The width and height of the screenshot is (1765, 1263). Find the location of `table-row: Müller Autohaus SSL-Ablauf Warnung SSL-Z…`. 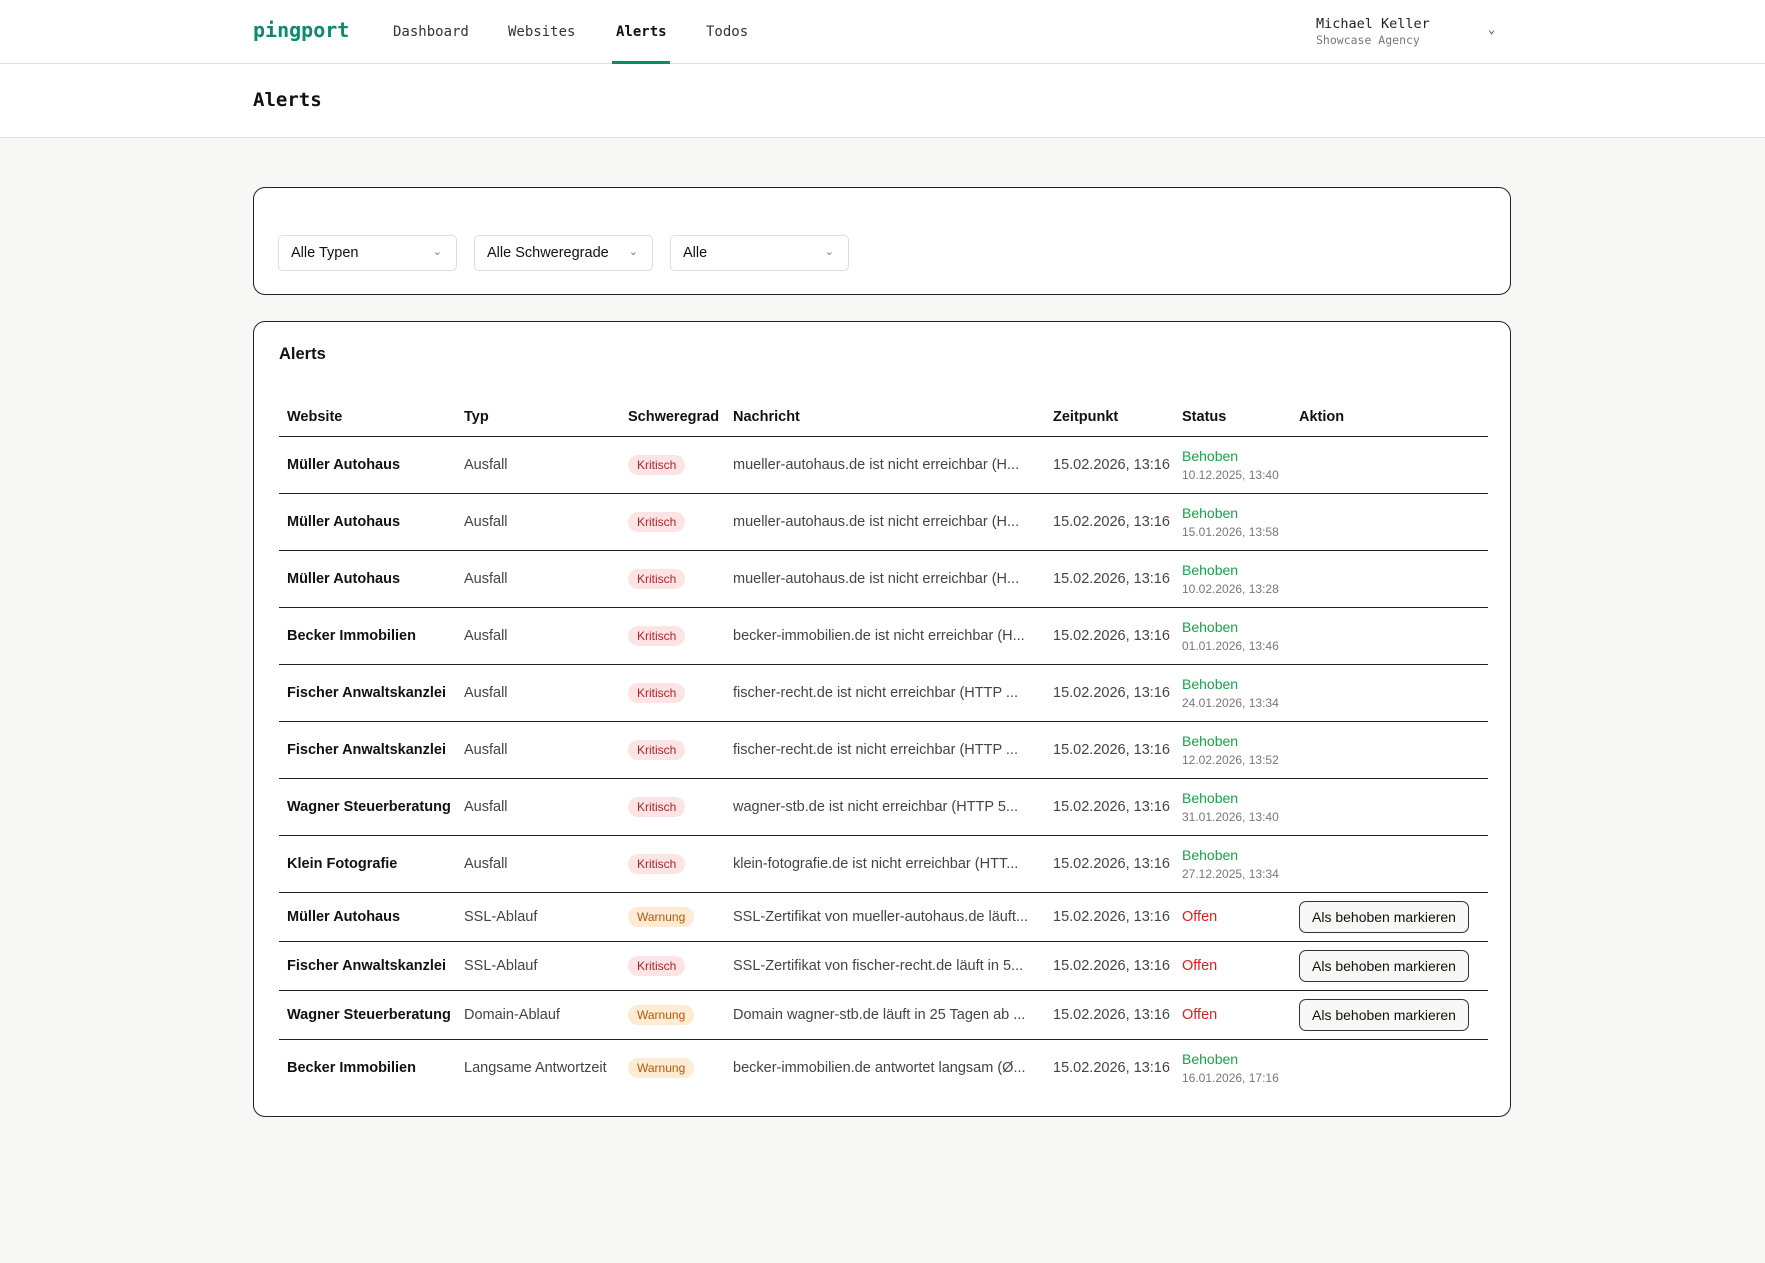

table-row: Müller Autohaus SSL-Ablauf Warnung SSL-Z… is located at coordinates (883, 917).